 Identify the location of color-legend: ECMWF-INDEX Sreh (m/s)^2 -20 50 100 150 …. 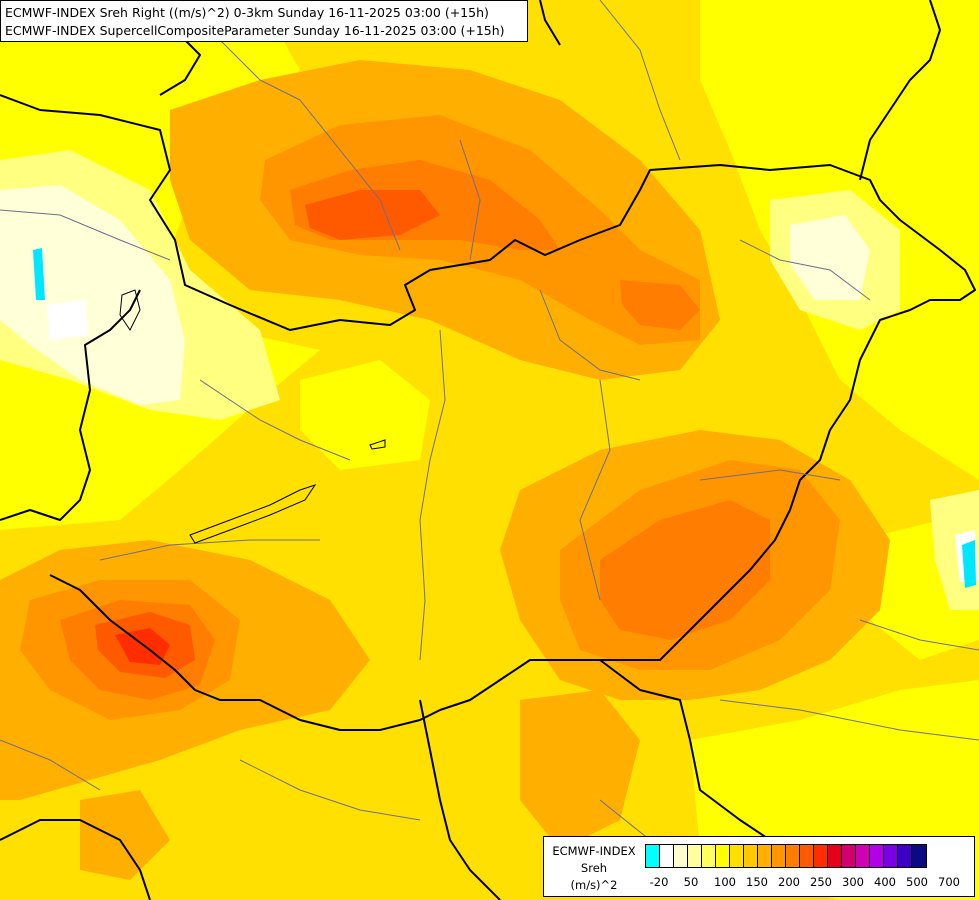
(759, 866).